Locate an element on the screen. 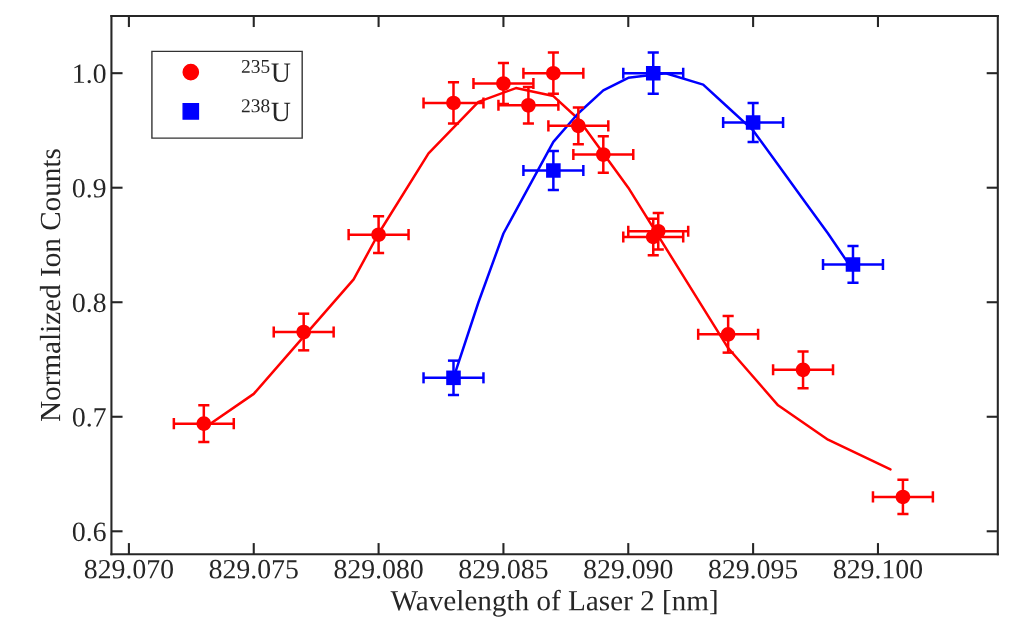  legend-label: $^{235}$U is located at coordinates (266, 71).